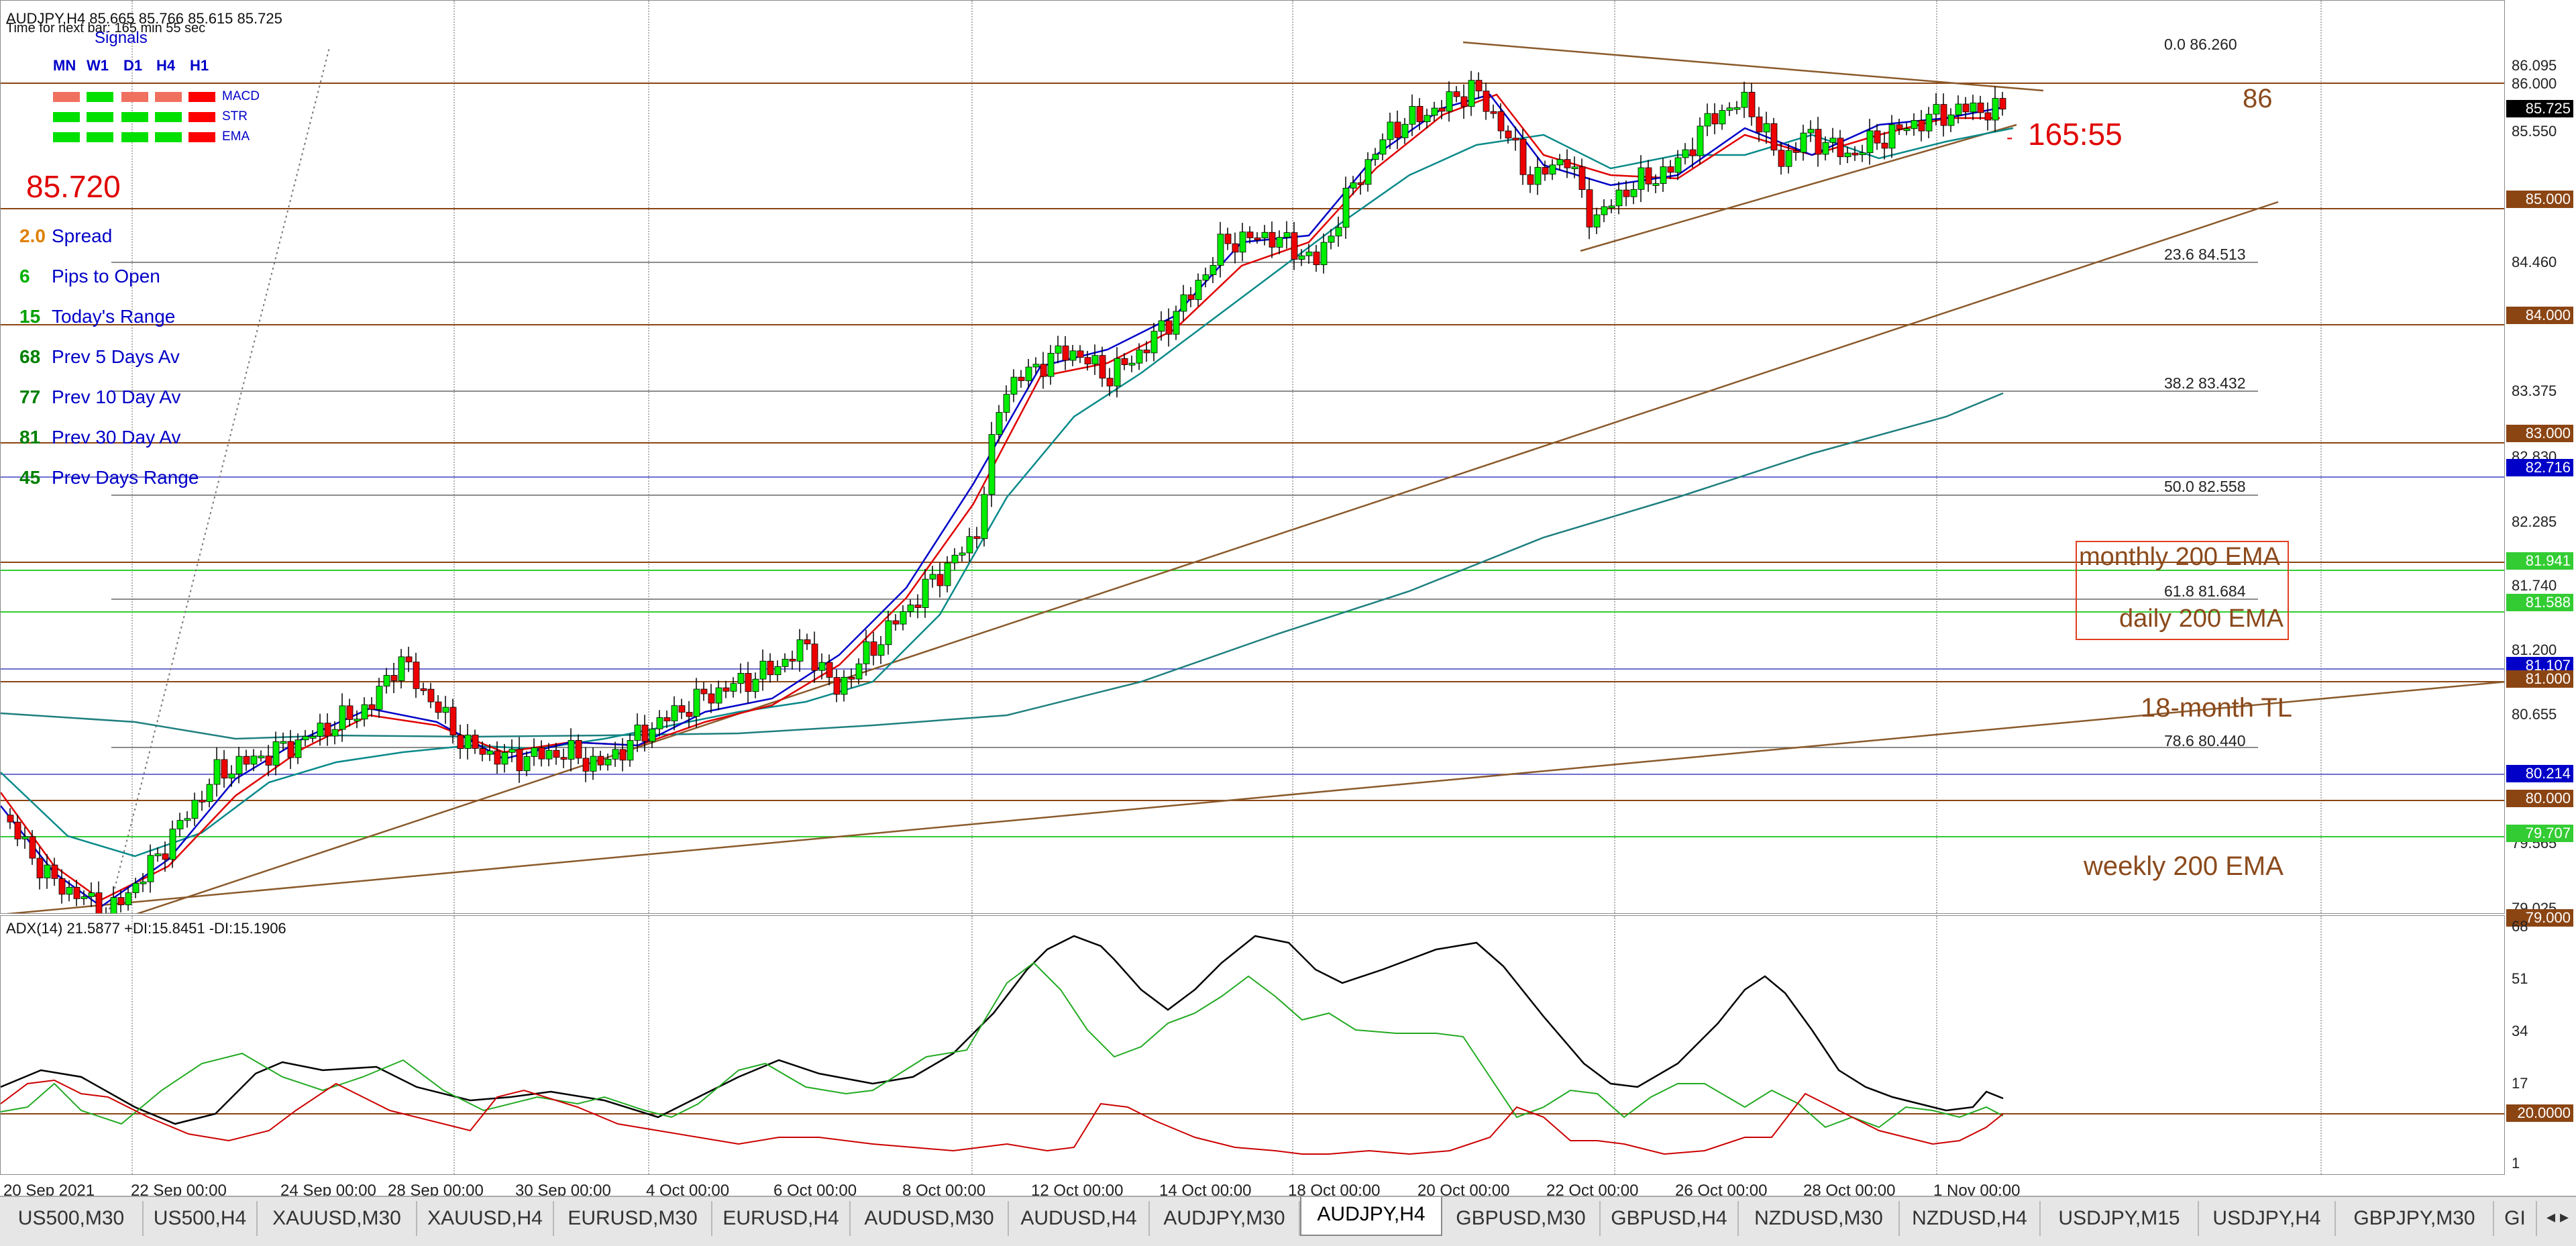 The height and width of the screenshot is (1246, 2576). I want to click on chart-tab: AUDJPY,H4, so click(1371, 1216).